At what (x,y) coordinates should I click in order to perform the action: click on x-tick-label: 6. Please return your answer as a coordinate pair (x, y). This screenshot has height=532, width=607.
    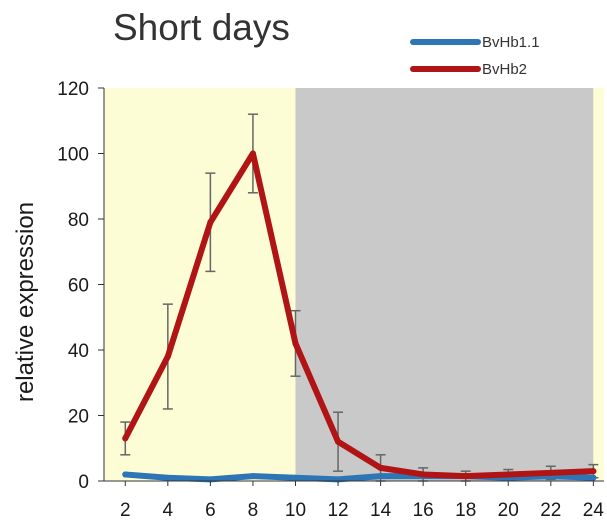
    Looking at the image, I should click on (210, 510).